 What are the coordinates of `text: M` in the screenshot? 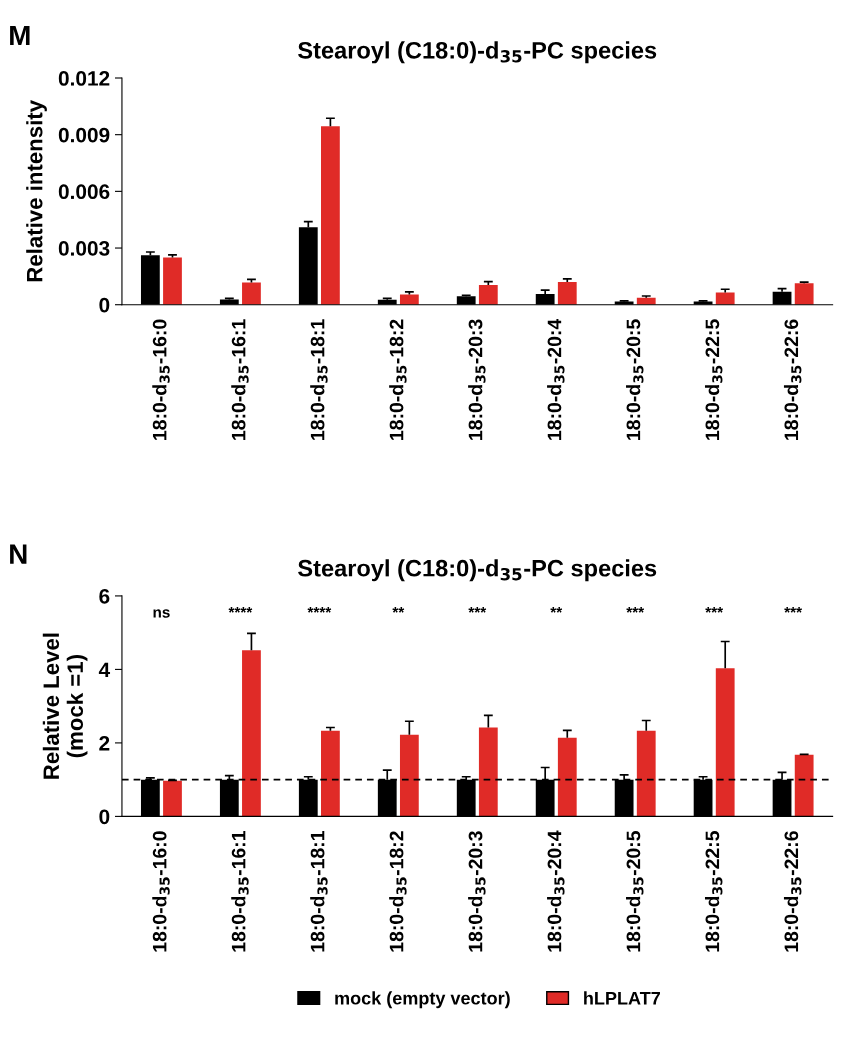 It's located at (20, 35).